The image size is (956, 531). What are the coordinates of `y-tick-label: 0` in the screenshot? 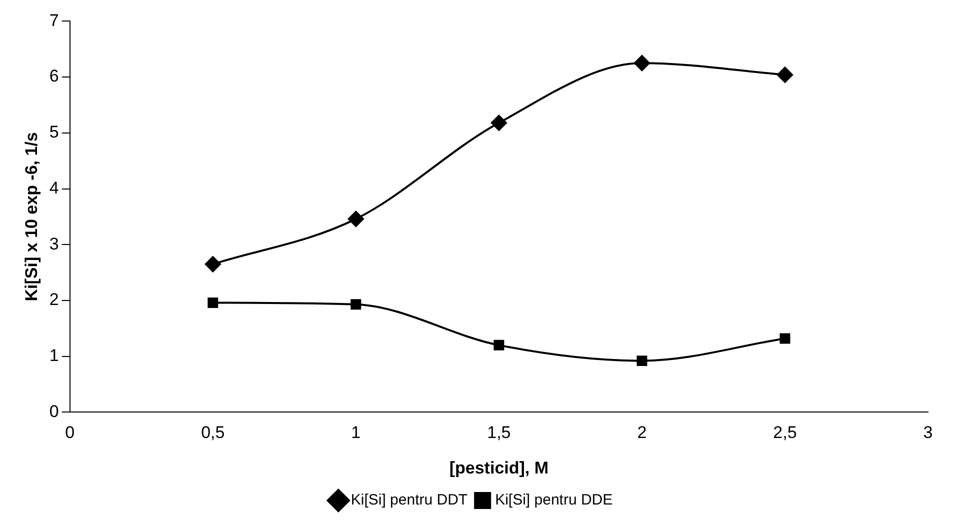 It's located at (54, 411).